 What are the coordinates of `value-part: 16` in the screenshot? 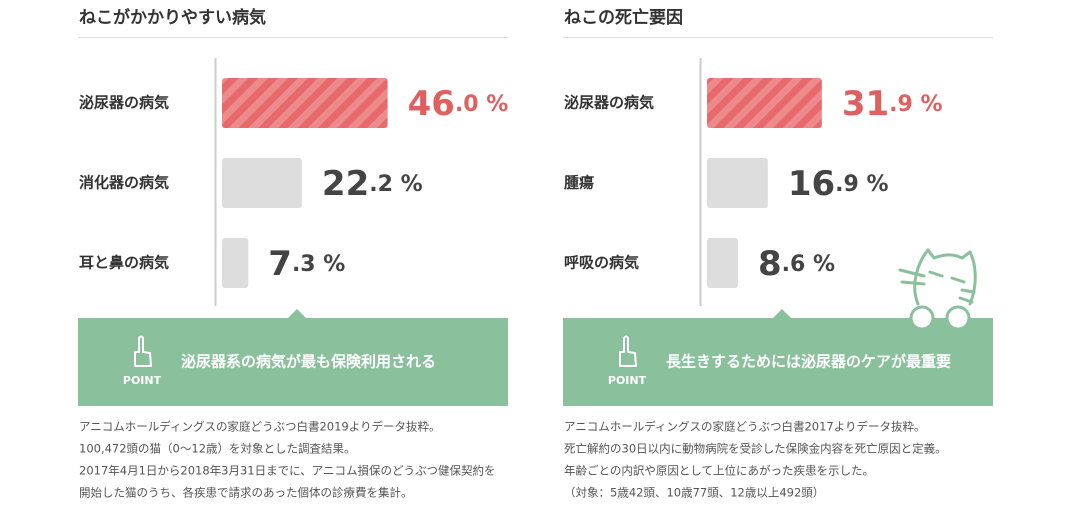 It's located at (811, 184).